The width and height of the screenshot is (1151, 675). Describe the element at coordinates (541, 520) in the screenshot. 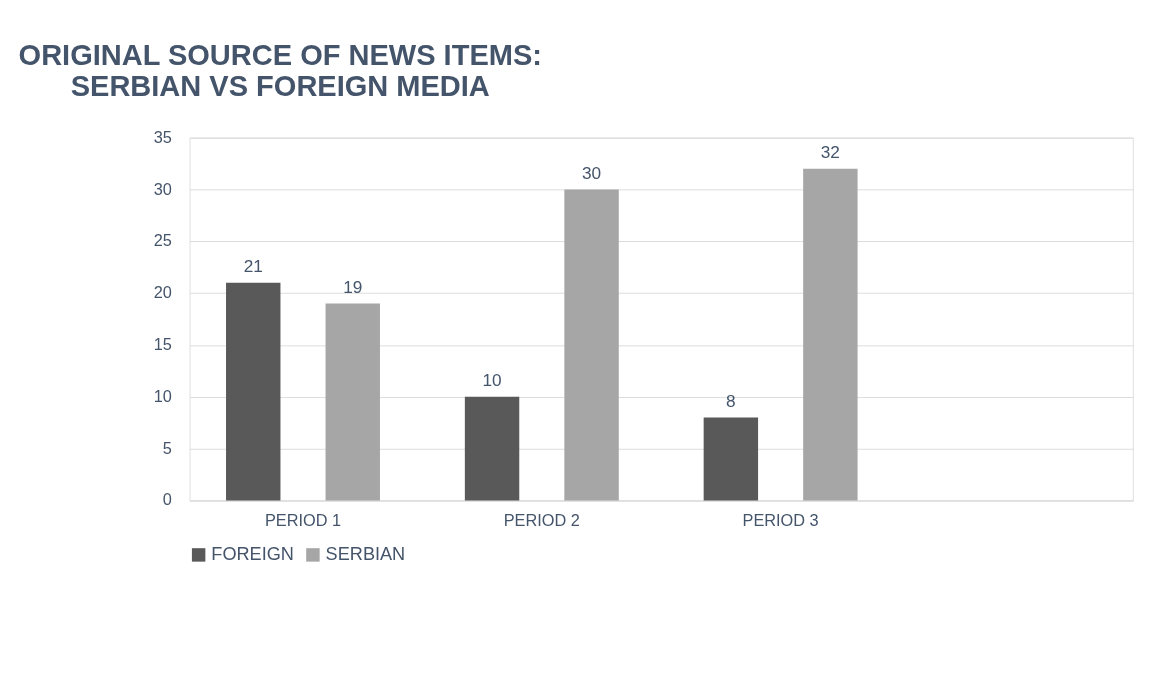

I see `x-tick-label: PERIOD 2` at that location.